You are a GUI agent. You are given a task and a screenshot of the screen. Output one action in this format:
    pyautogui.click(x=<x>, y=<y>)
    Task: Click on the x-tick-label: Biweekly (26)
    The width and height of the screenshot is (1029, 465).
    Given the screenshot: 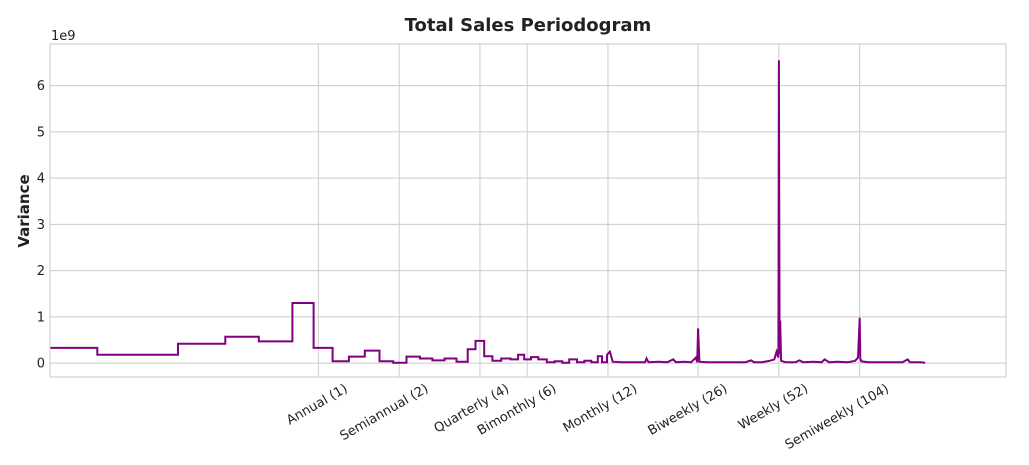 What is the action you would take?
    pyautogui.click(x=688, y=409)
    